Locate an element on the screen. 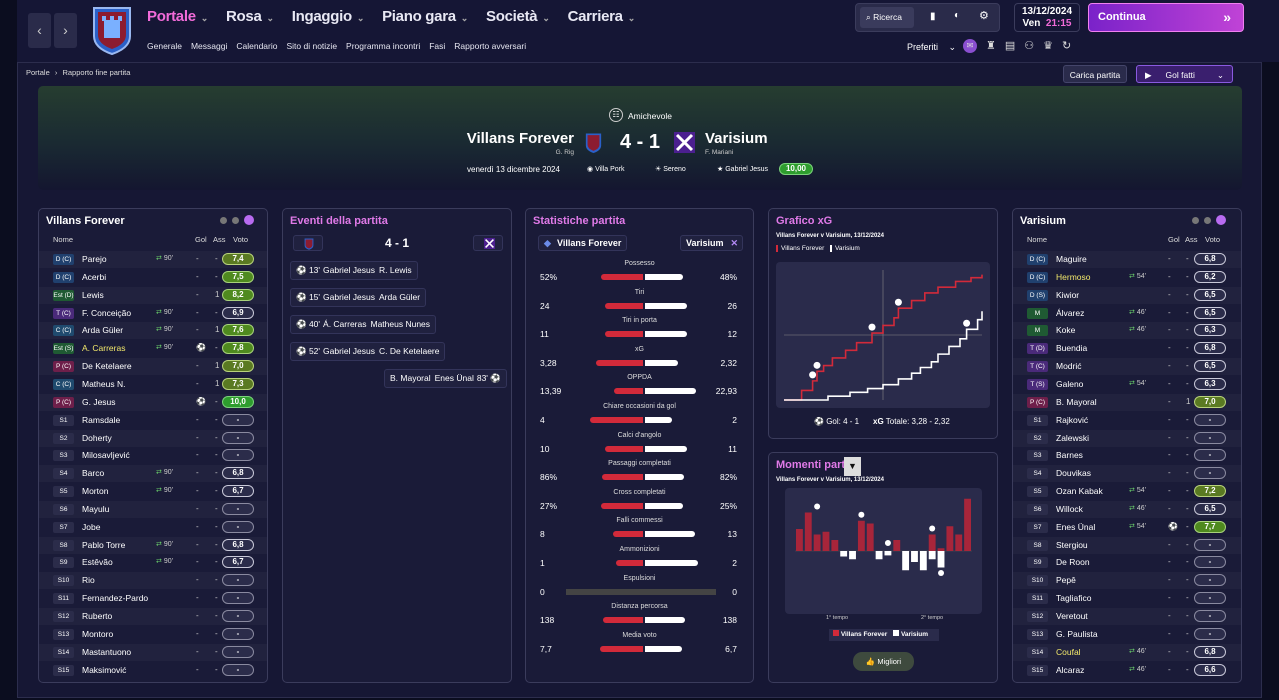 The height and width of the screenshot is (700, 1279). menu-item-4: Società ⌄ is located at coordinates (518, 16).